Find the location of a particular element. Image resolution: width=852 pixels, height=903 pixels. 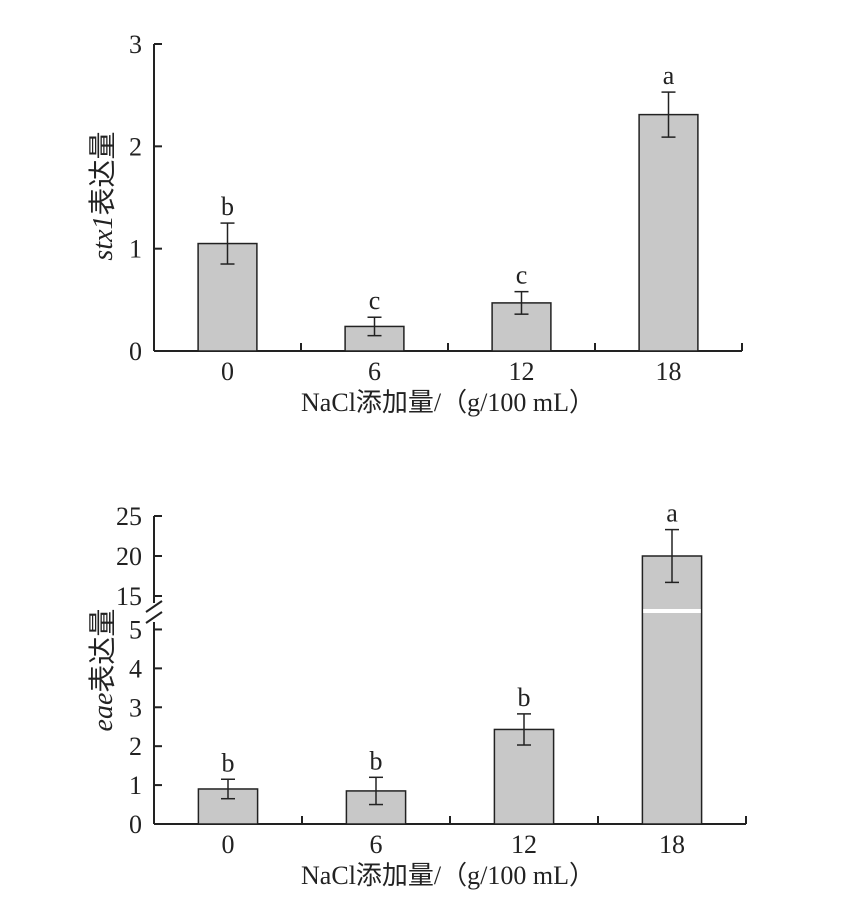

eae-y-axis-title-gene: eae is located at coordinates (103, 712).